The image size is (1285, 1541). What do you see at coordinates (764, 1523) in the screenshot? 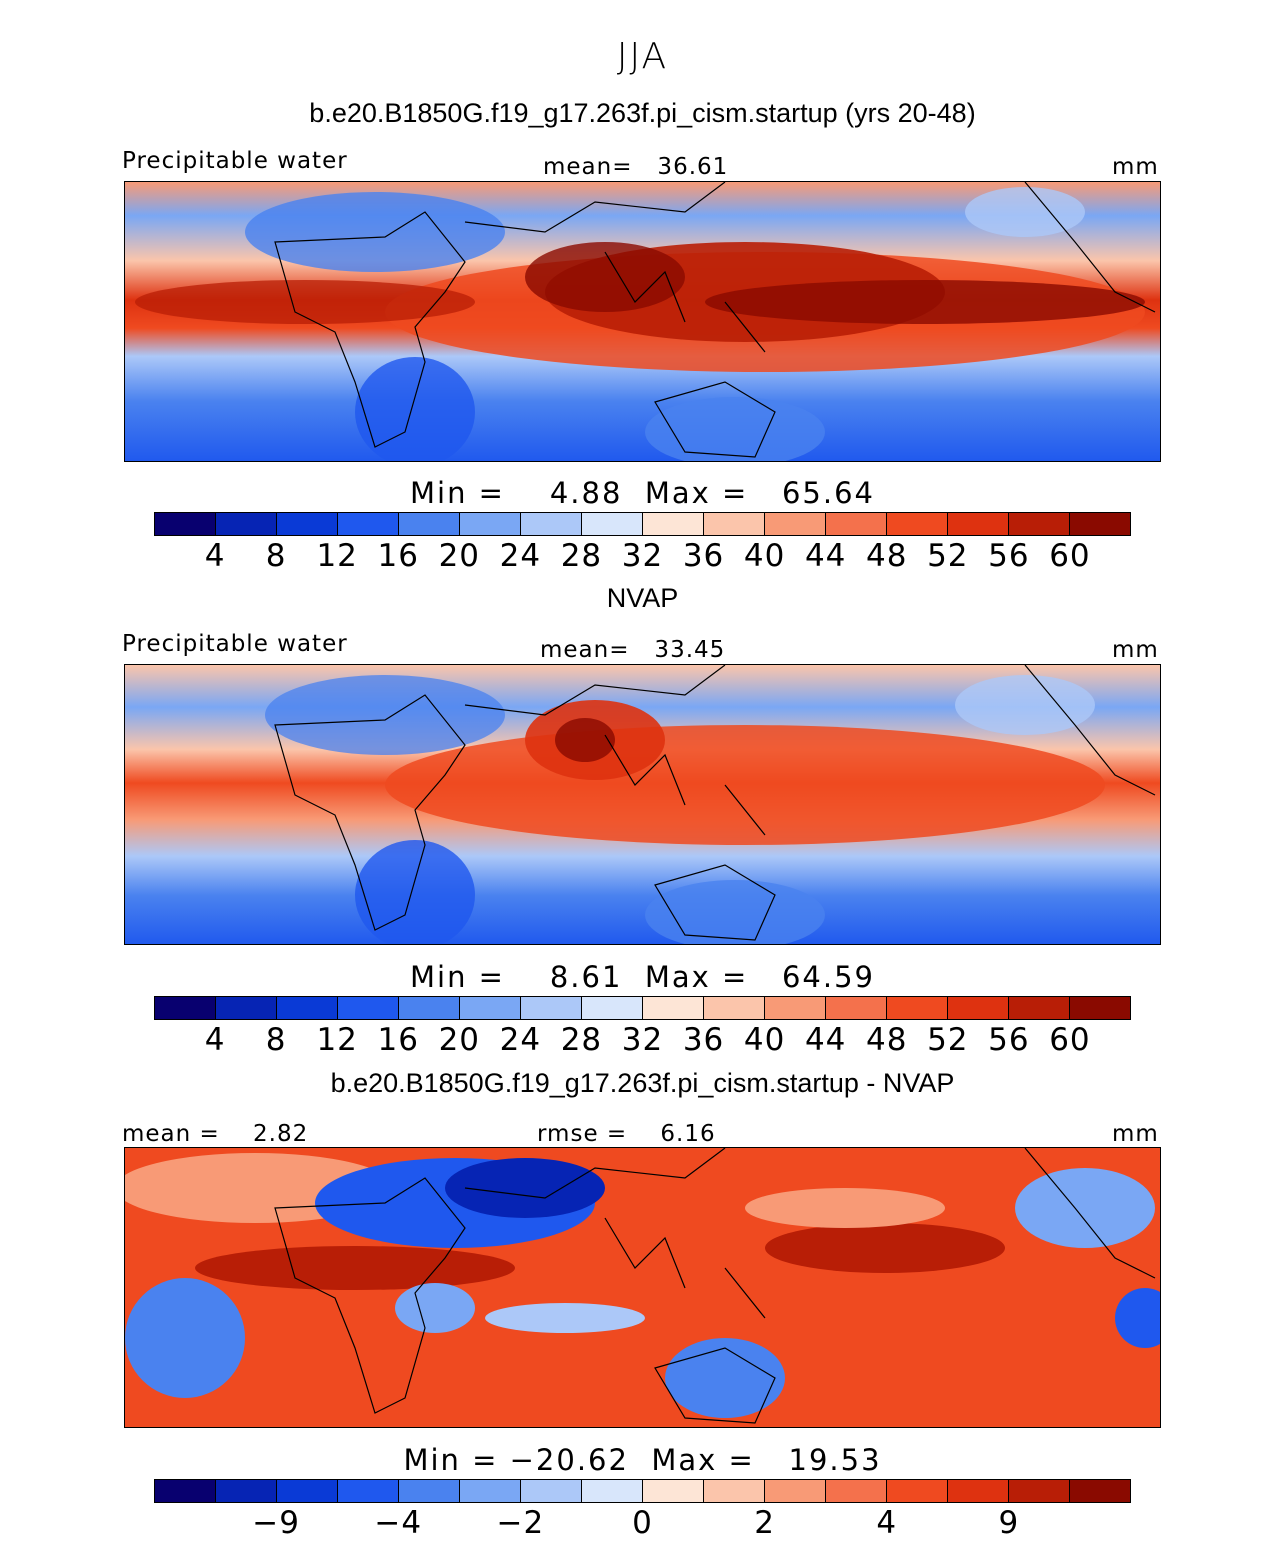
I see `colorbar-tick-label: 2` at bounding box center [764, 1523].